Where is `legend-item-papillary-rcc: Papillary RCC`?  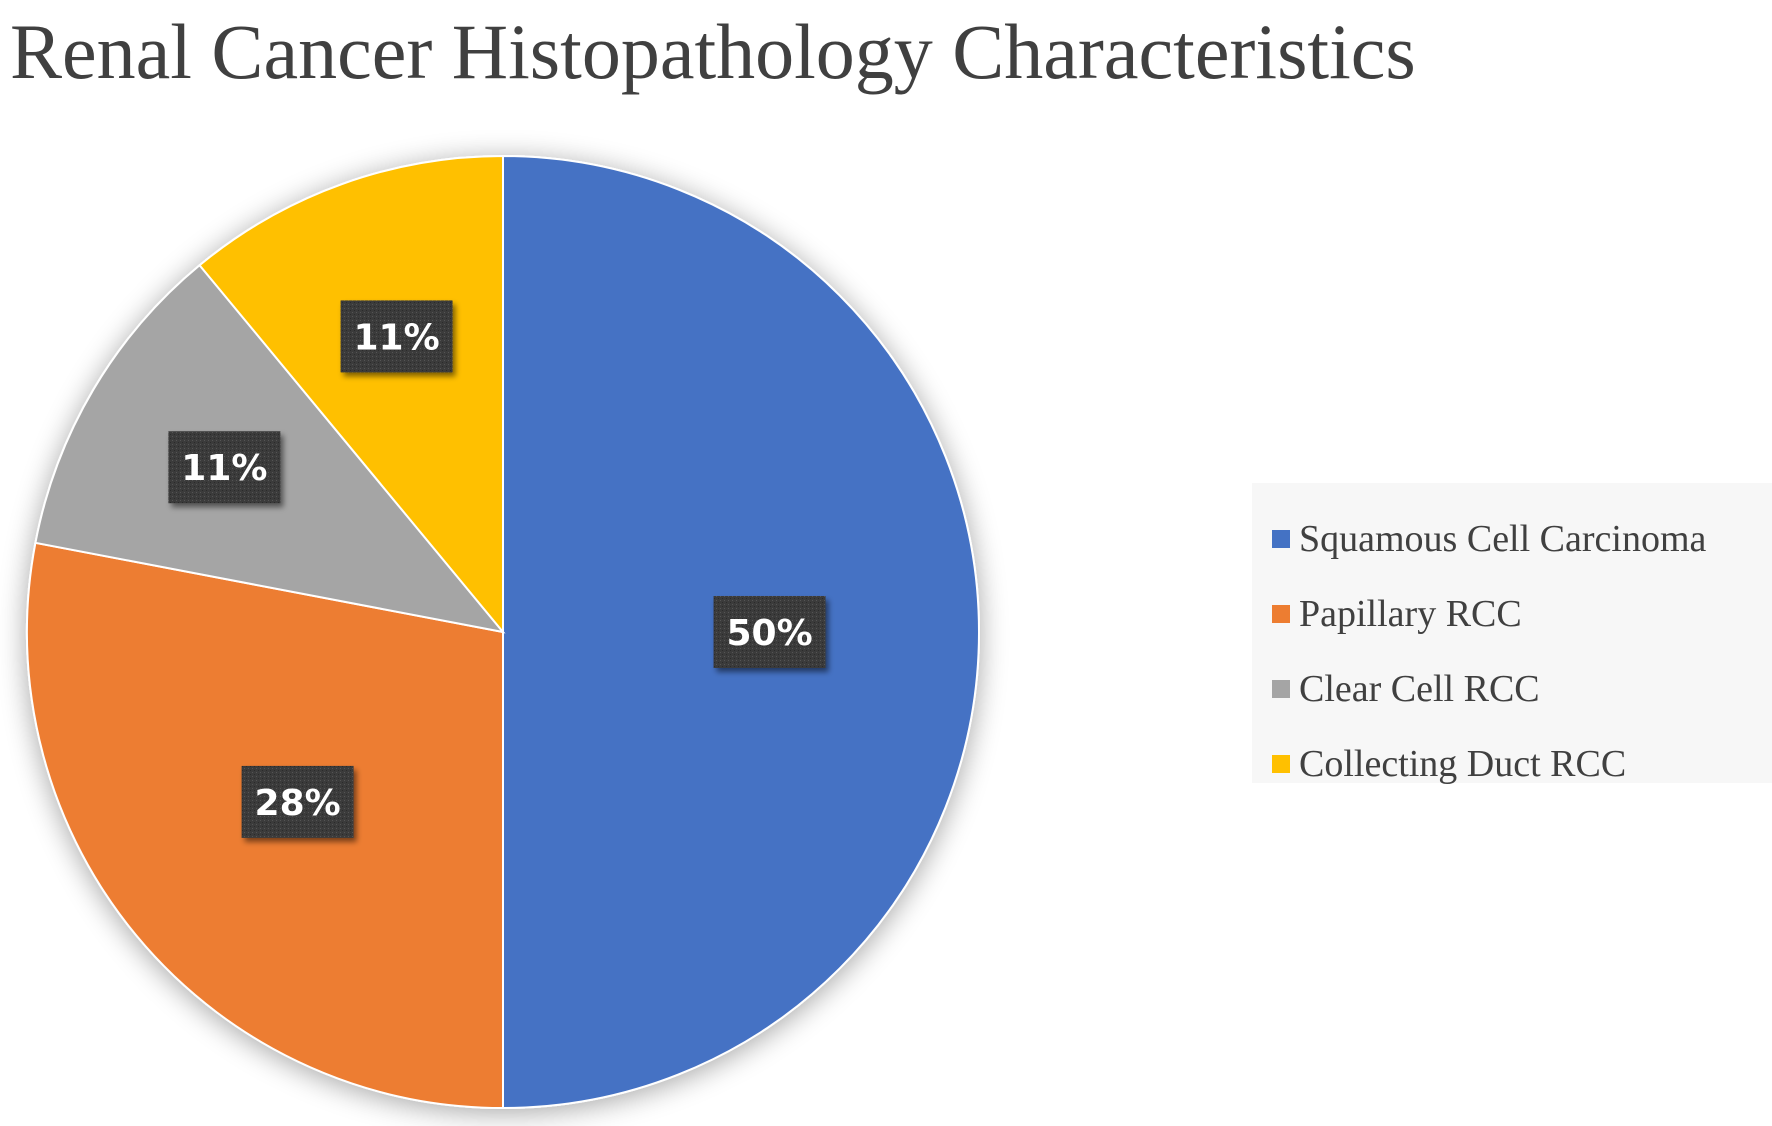 legend-item-papillary-rcc: Papillary RCC is located at coordinates (1522, 613).